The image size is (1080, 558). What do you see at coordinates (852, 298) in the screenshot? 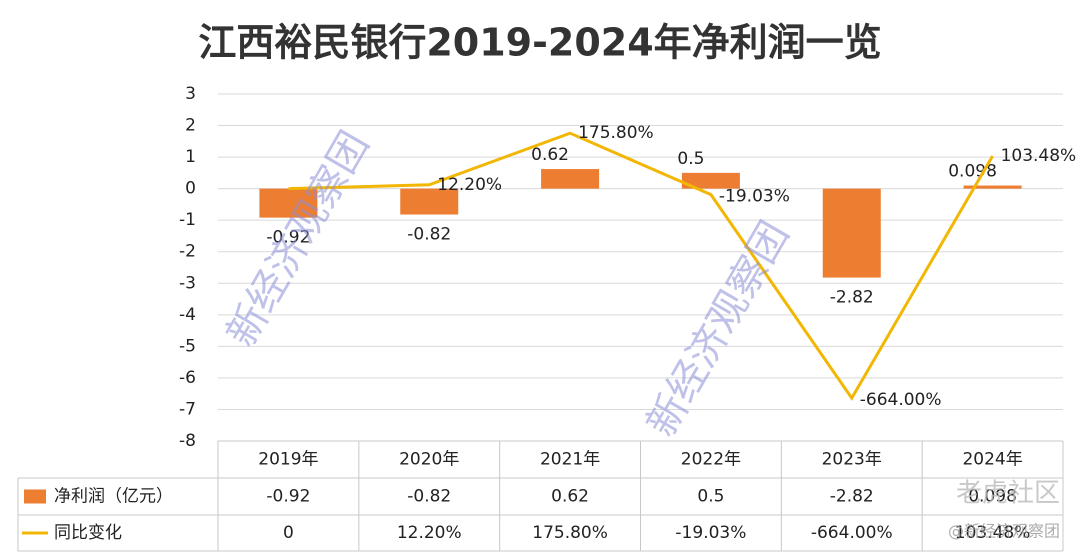
I see `data-label: -2.82` at bounding box center [852, 298].